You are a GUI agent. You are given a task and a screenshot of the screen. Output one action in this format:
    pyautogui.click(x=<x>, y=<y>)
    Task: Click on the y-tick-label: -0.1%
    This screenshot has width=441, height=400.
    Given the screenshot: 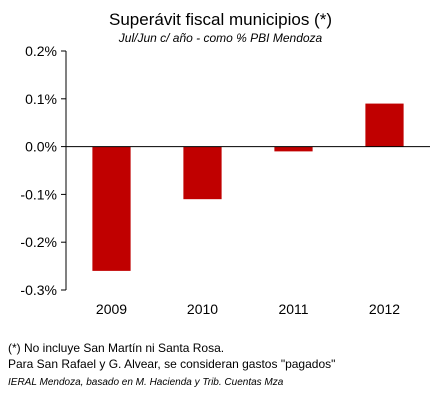 What is the action you would take?
    pyautogui.click(x=38, y=194)
    